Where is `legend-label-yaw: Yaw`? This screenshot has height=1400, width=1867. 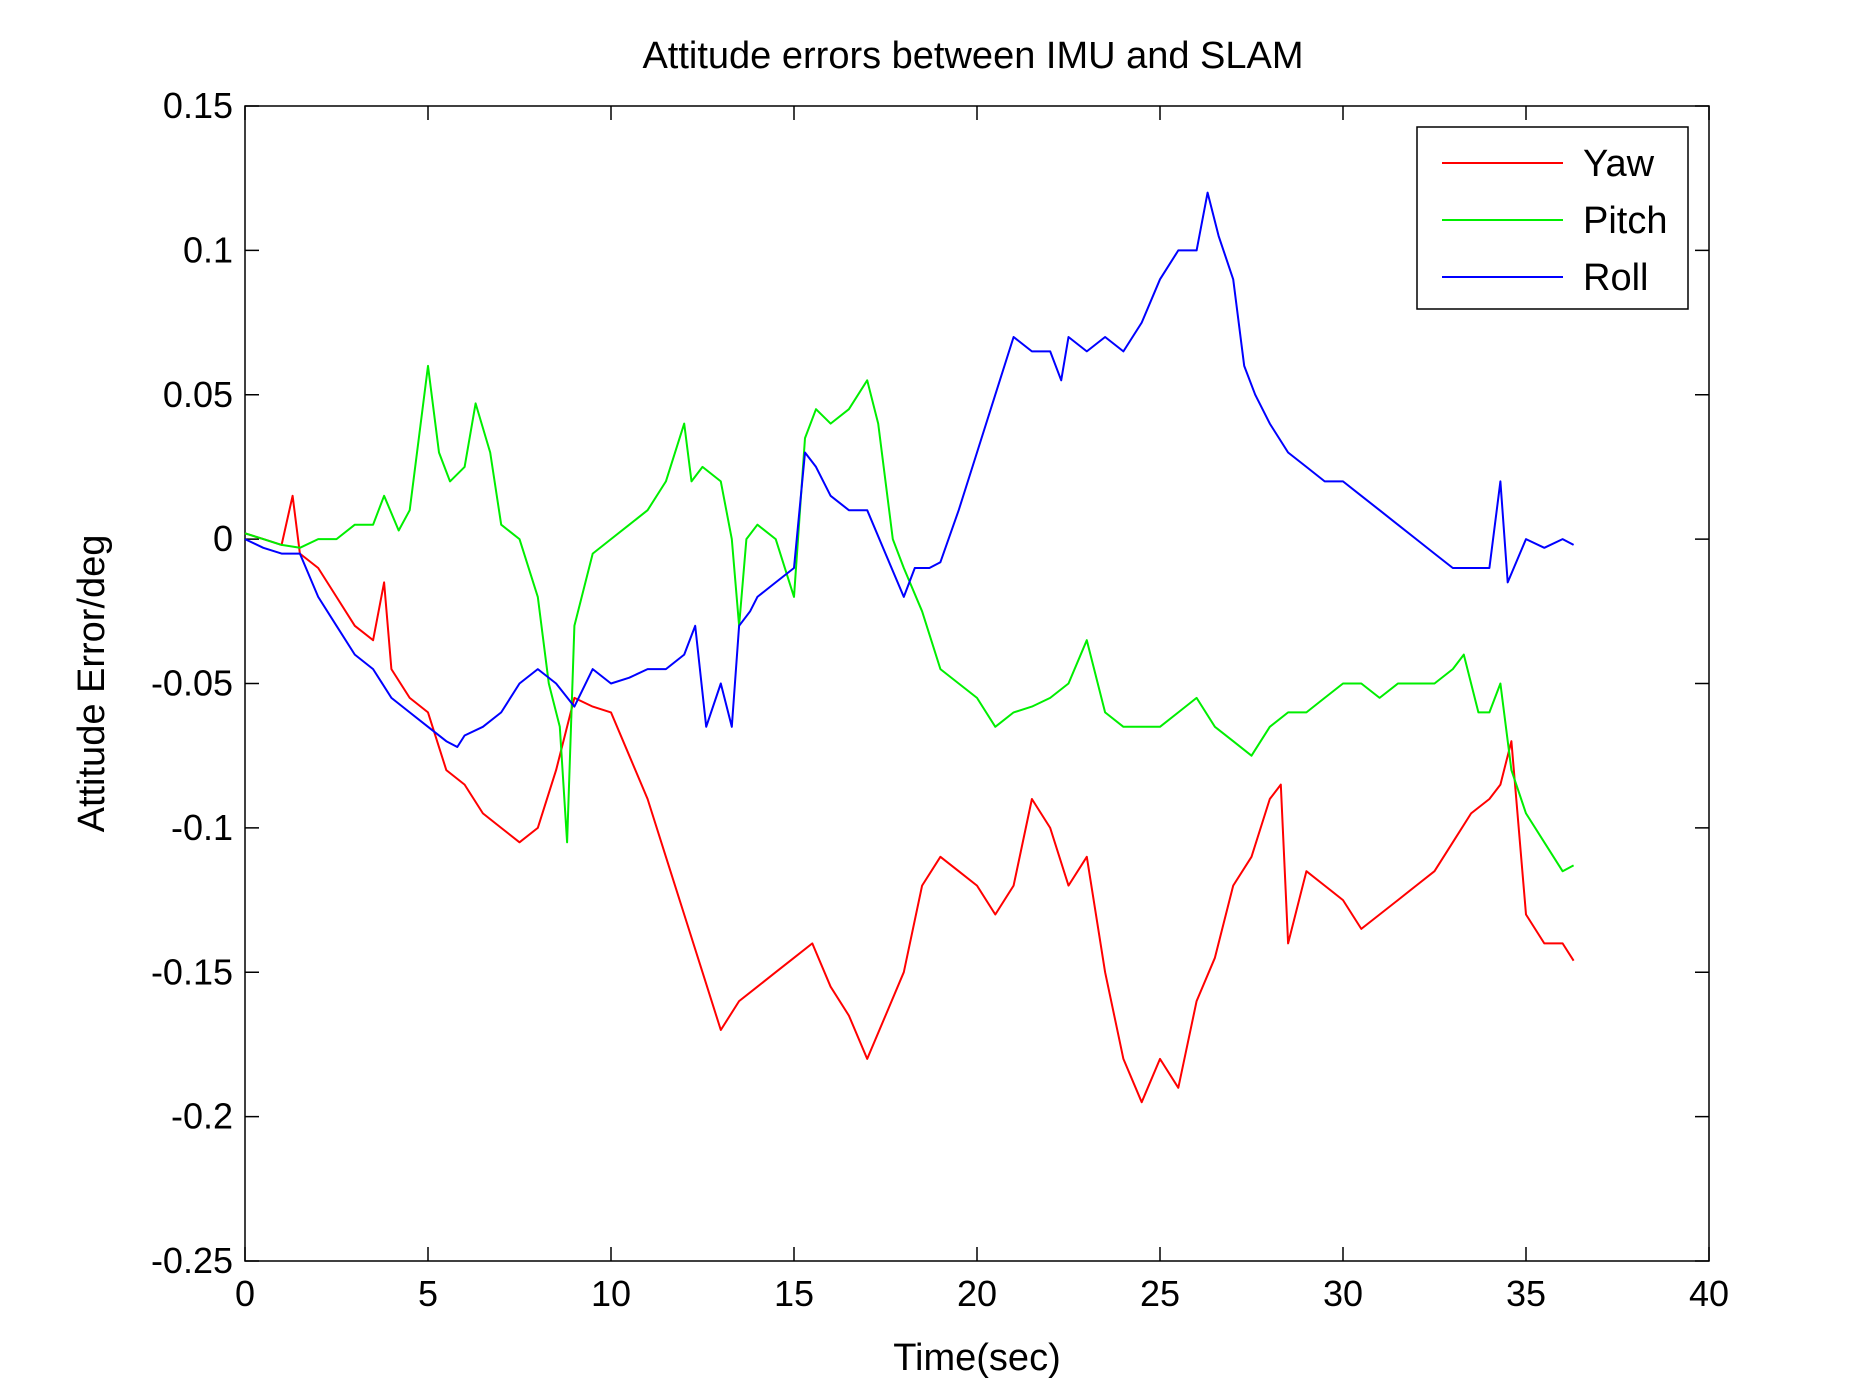
legend-label-yaw: Yaw is located at coordinates (1619, 164).